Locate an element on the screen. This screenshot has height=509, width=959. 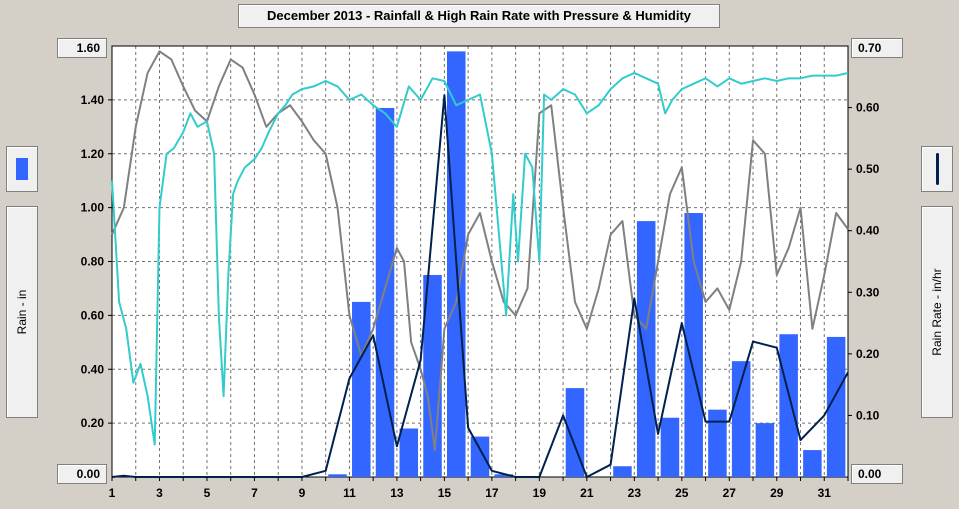
y2-tick-label: 0.50 is located at coordinates (868, 169).